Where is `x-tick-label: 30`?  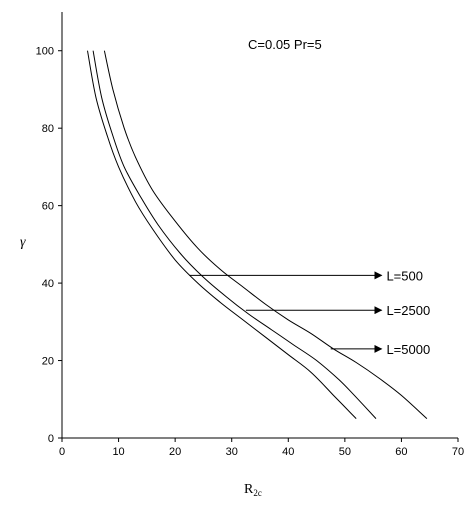 x-tick-label: 30 is located at coordinates (232, 452).